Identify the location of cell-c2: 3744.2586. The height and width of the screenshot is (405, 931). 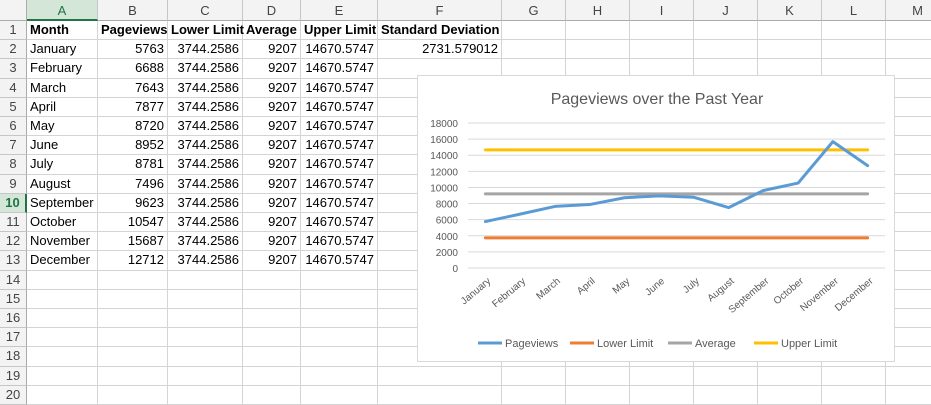
(205, 50).